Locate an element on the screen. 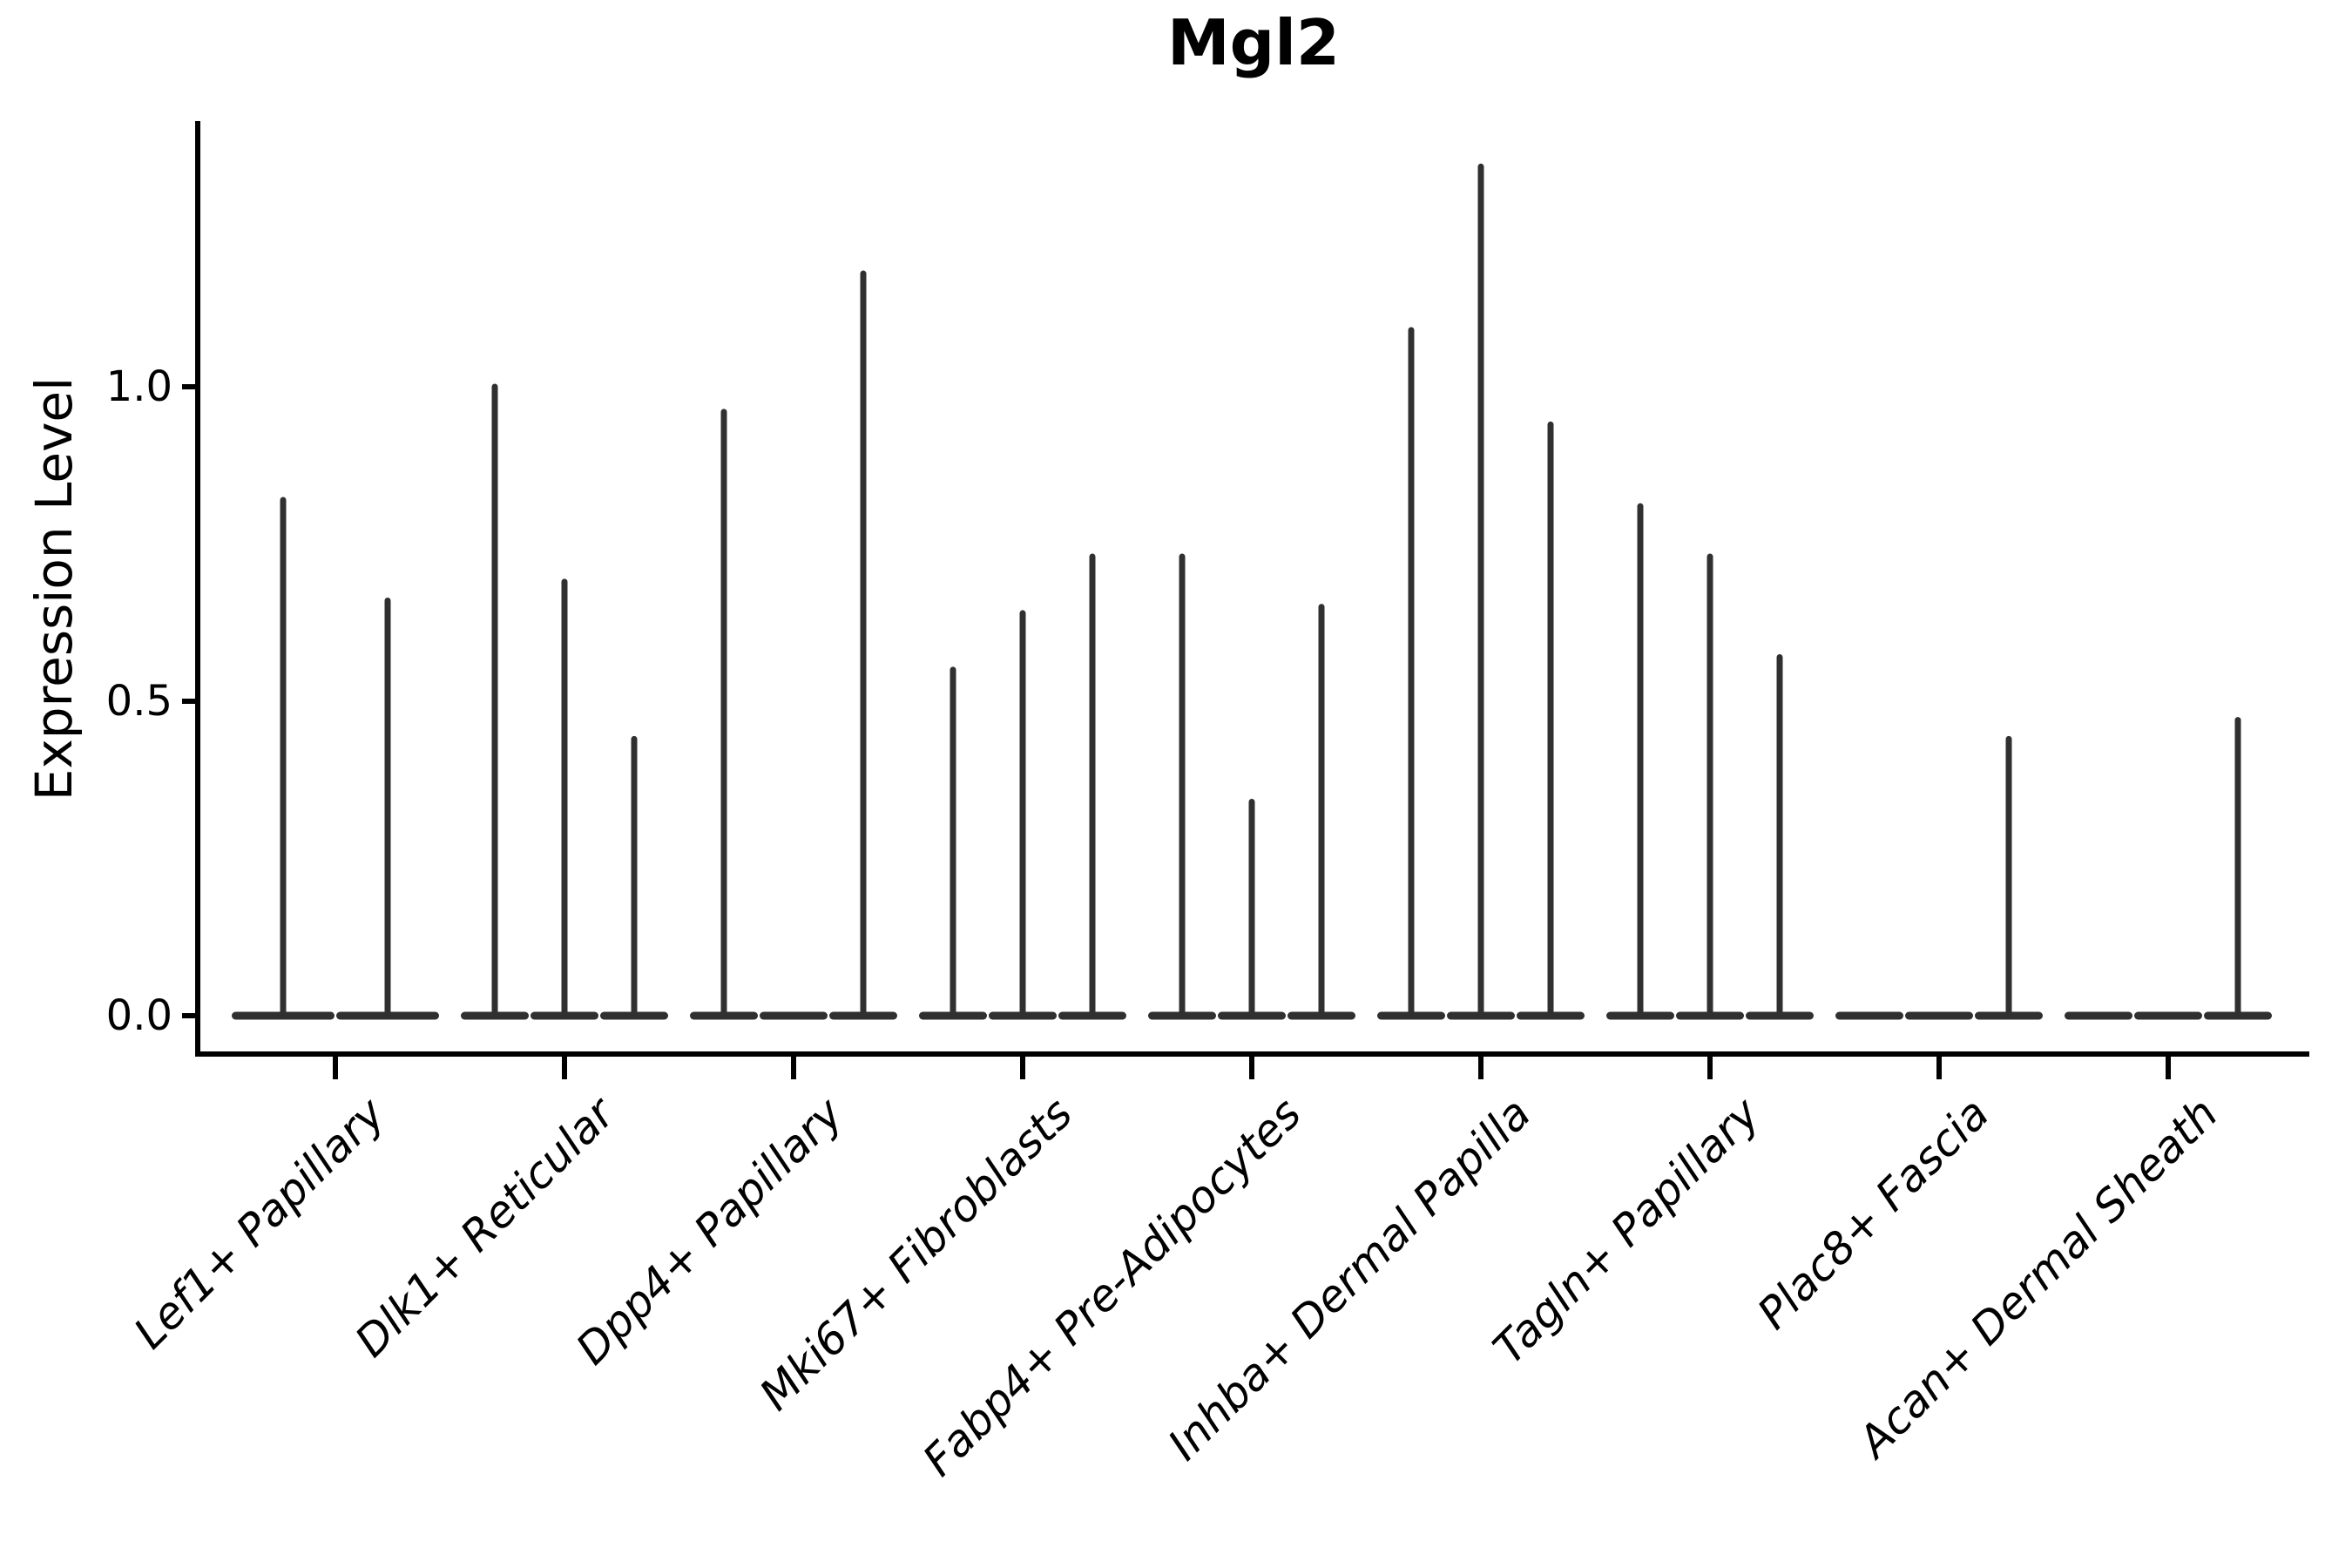 Image resolution: width=2352 pixels, height=1568 pixels. chart-title: Mgl2 is located at coordinates (1253, 42).